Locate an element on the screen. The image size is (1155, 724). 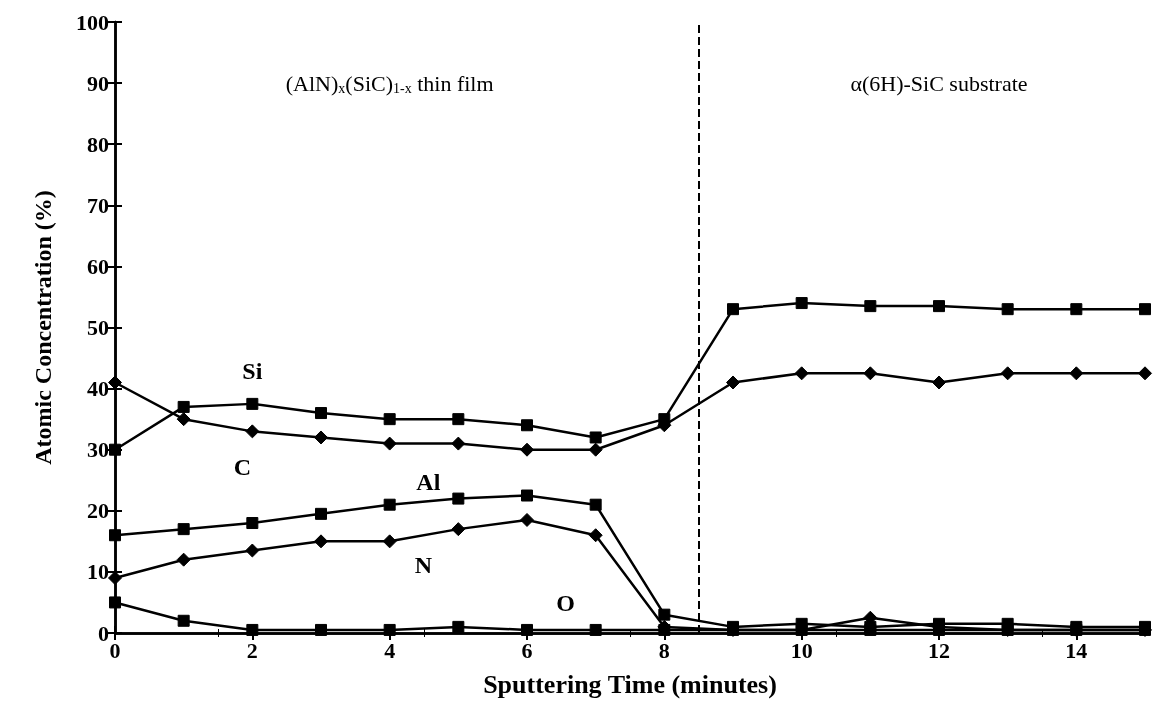
y-tick-label: 100 is located at coordinates (92, 22).